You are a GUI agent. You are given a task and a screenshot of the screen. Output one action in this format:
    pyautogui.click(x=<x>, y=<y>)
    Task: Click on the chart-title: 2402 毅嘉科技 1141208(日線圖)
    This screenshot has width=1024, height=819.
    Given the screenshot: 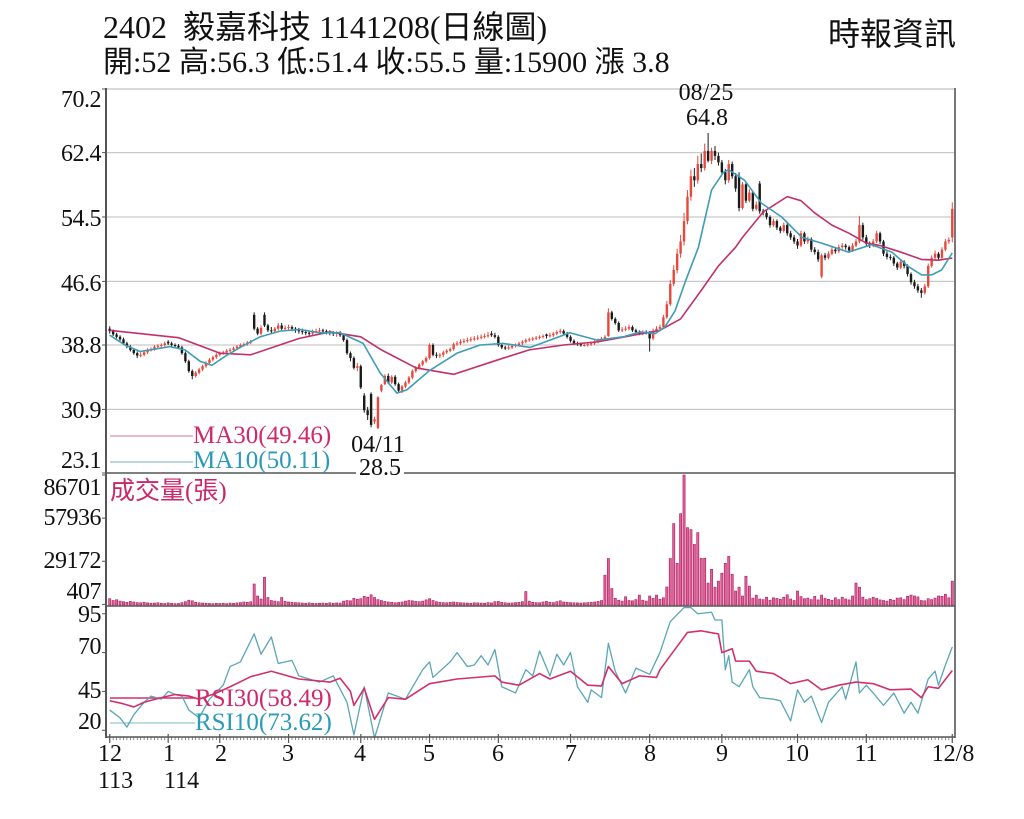 What is the action you would take?
    pyautogui.click(x=325, y=27)
    